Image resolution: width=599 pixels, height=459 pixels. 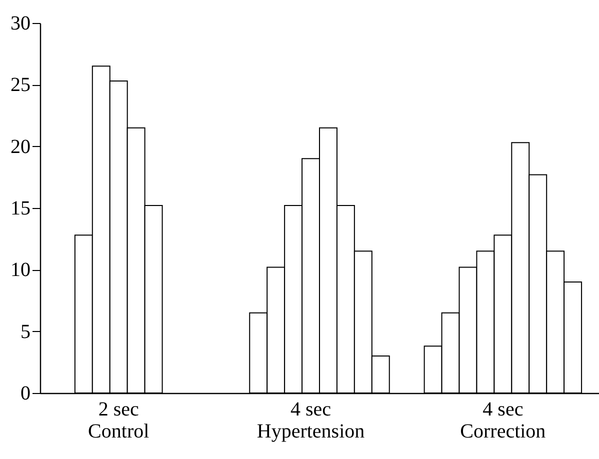 What do you see at coordinates (20, 23) in the screenshot?
I see `y-tick-label: 30` at bounding box center [20, 23].